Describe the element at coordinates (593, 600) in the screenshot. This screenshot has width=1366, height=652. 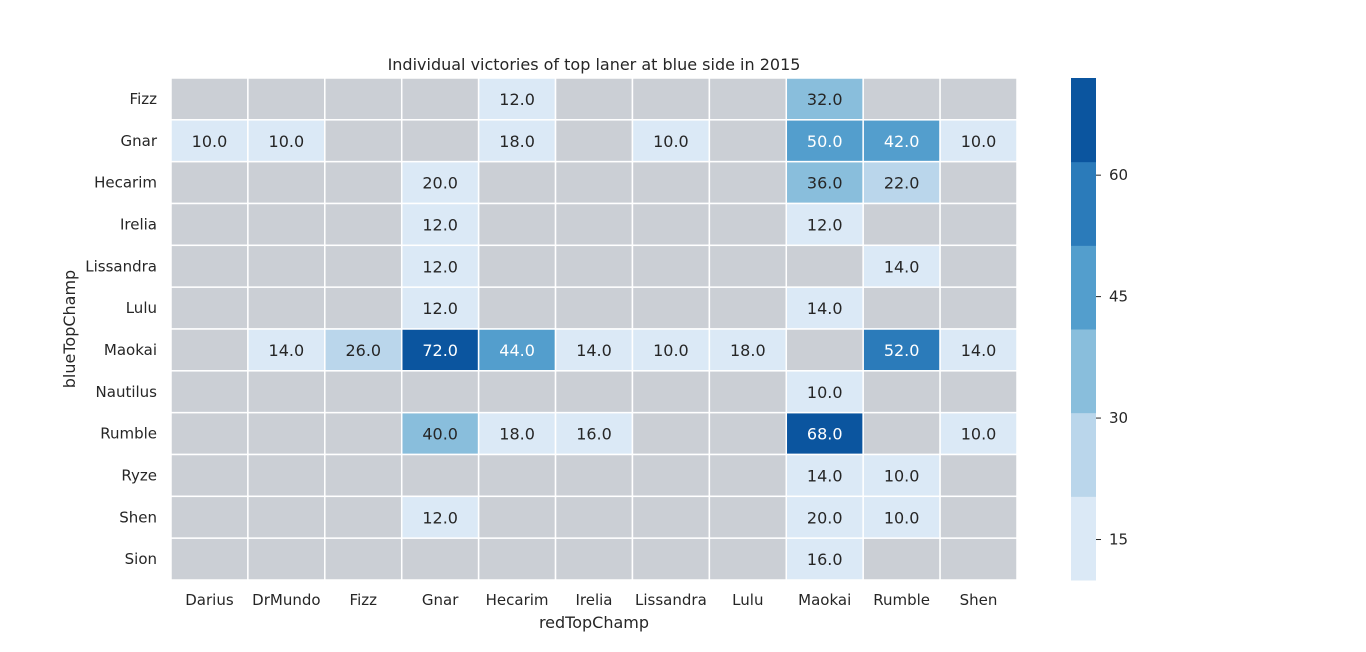
I see `x-tick-label: Irelia` at that location.